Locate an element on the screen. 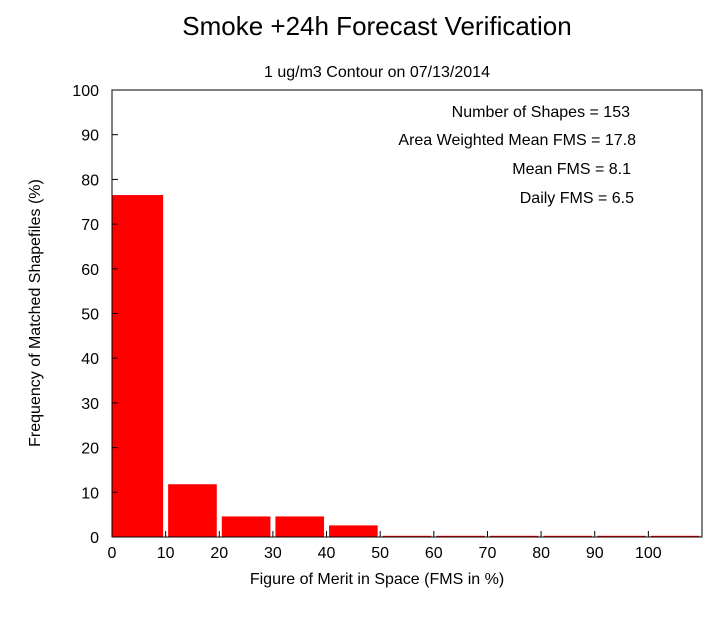 The width and height of the screenshot is (710, 618). x-tick-label: 90 is located at coordinates (595, 553).